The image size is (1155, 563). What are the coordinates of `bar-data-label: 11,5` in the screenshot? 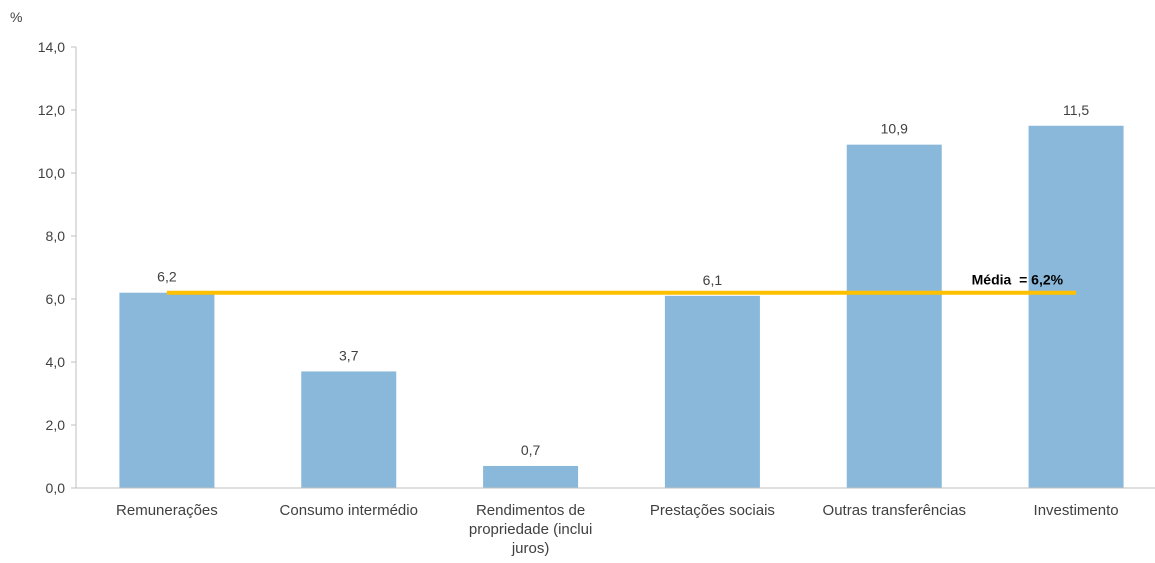 It's located at (1076, 110).